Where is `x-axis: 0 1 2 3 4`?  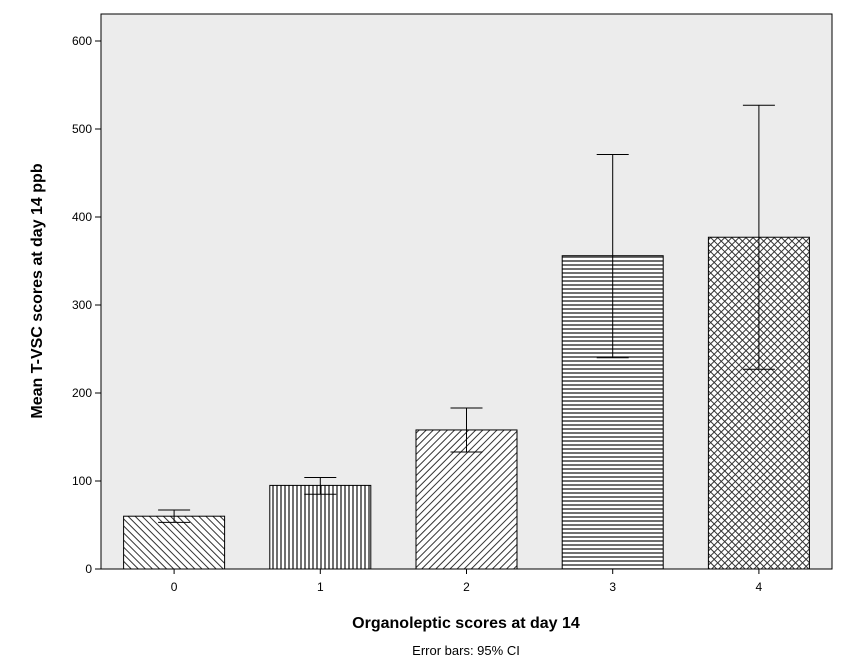 x-axis: 0 1 2 3 4 is located at coordinates (467, 581).